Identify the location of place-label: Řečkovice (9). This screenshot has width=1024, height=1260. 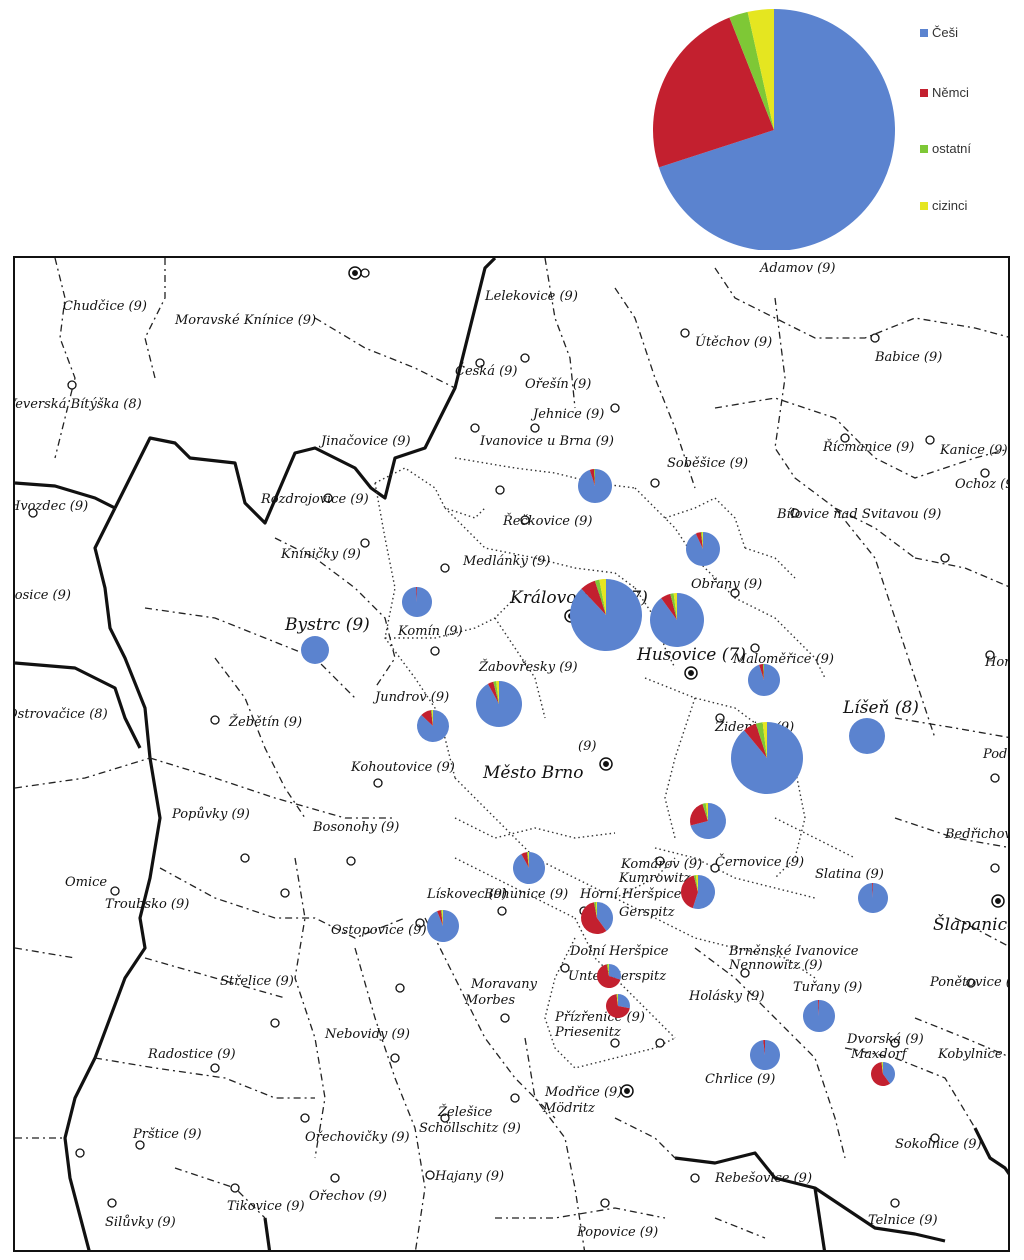
(547, 521).